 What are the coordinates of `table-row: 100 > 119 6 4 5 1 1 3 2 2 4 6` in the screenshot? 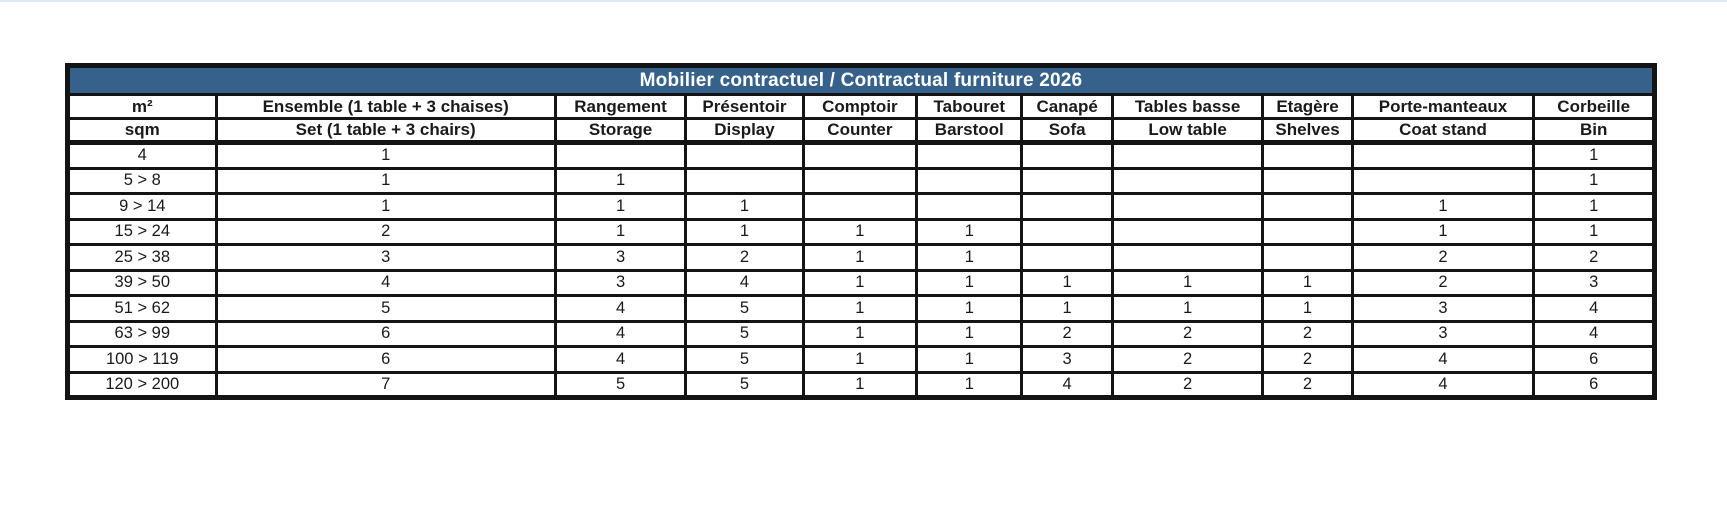 It's located at (861, 359).